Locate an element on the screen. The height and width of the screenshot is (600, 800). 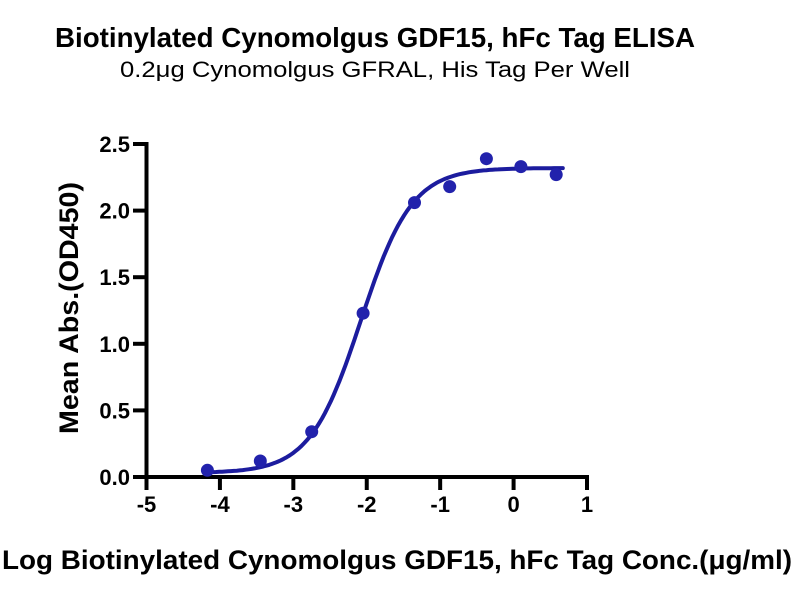
y-tick-label: 2.0 is located at coordinates (114, 211).